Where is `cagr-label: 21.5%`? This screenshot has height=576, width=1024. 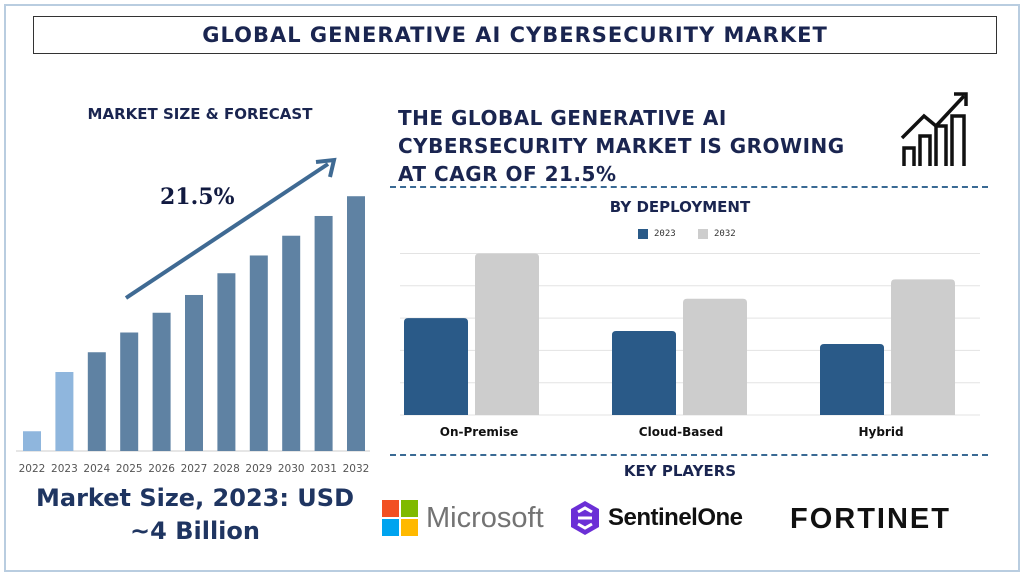 cagr-label: 21.5% is located at coordinates (197, 197).